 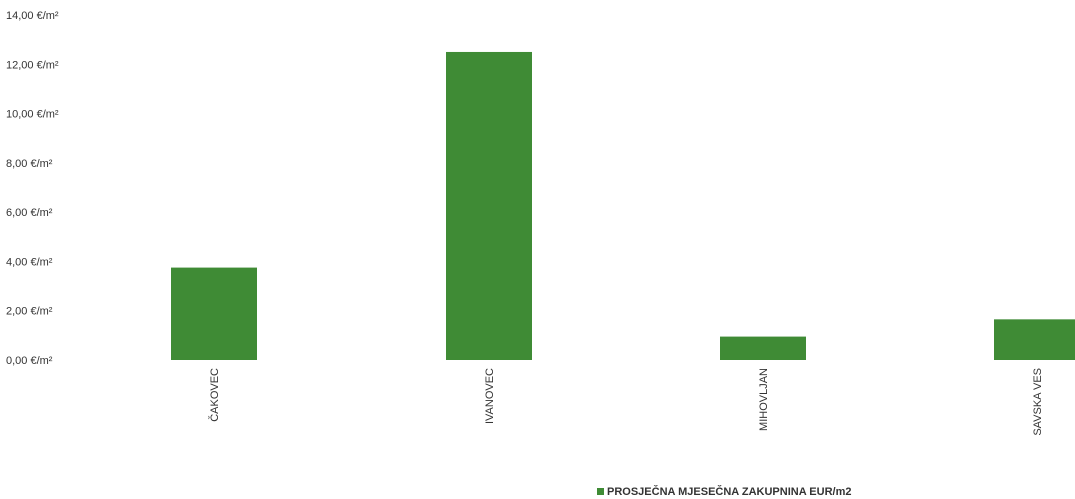 I want to click on y-tick-label: 12,00 €/m², so click(x=32, y=65).